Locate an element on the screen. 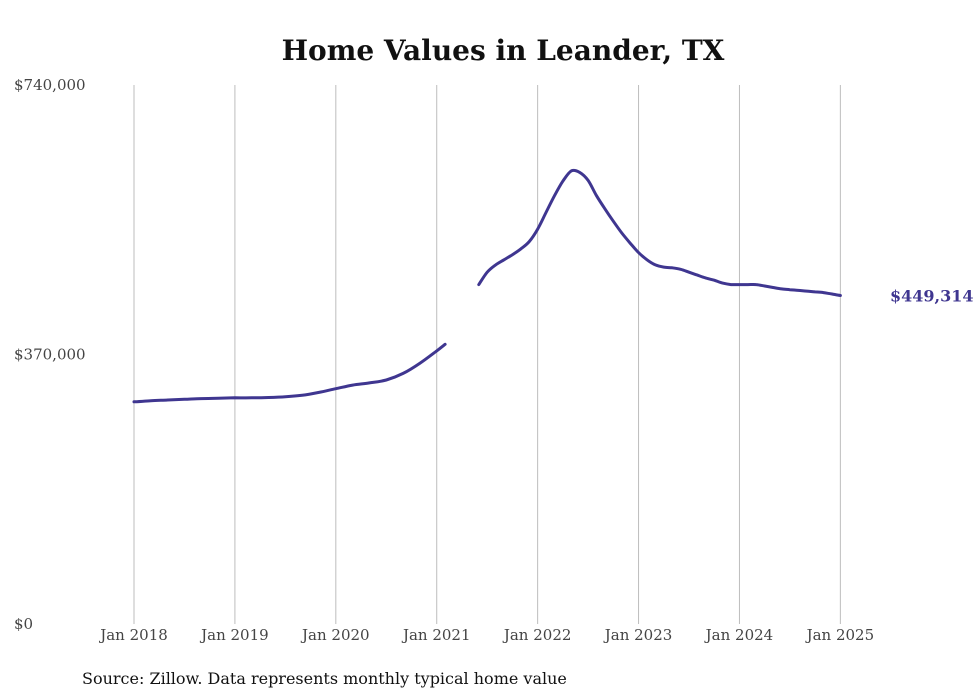  x-tick-label: Jan 2021 is located at coordinates (436, 635).